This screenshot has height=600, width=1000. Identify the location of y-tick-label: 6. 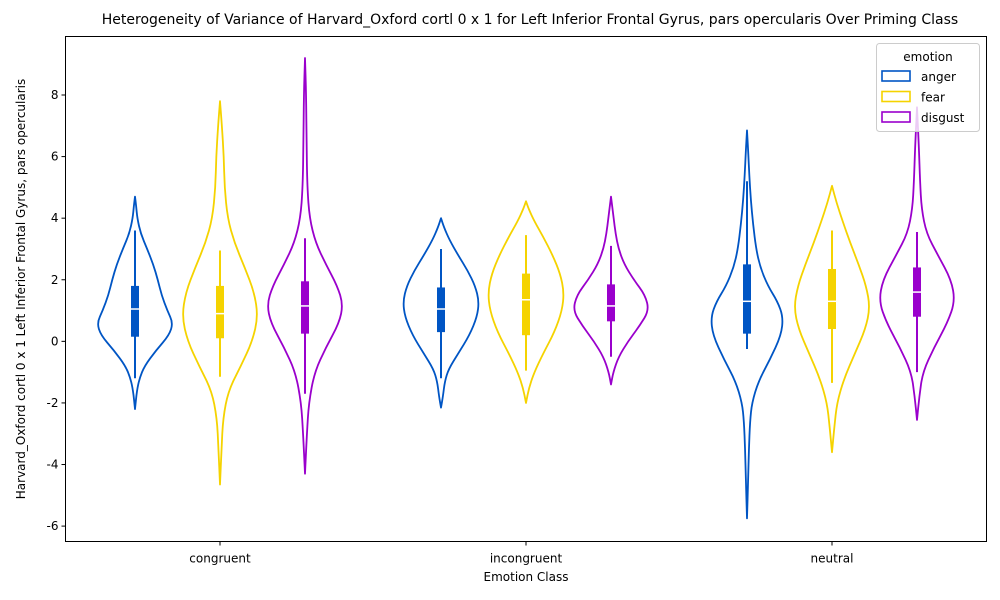
(55, 157).